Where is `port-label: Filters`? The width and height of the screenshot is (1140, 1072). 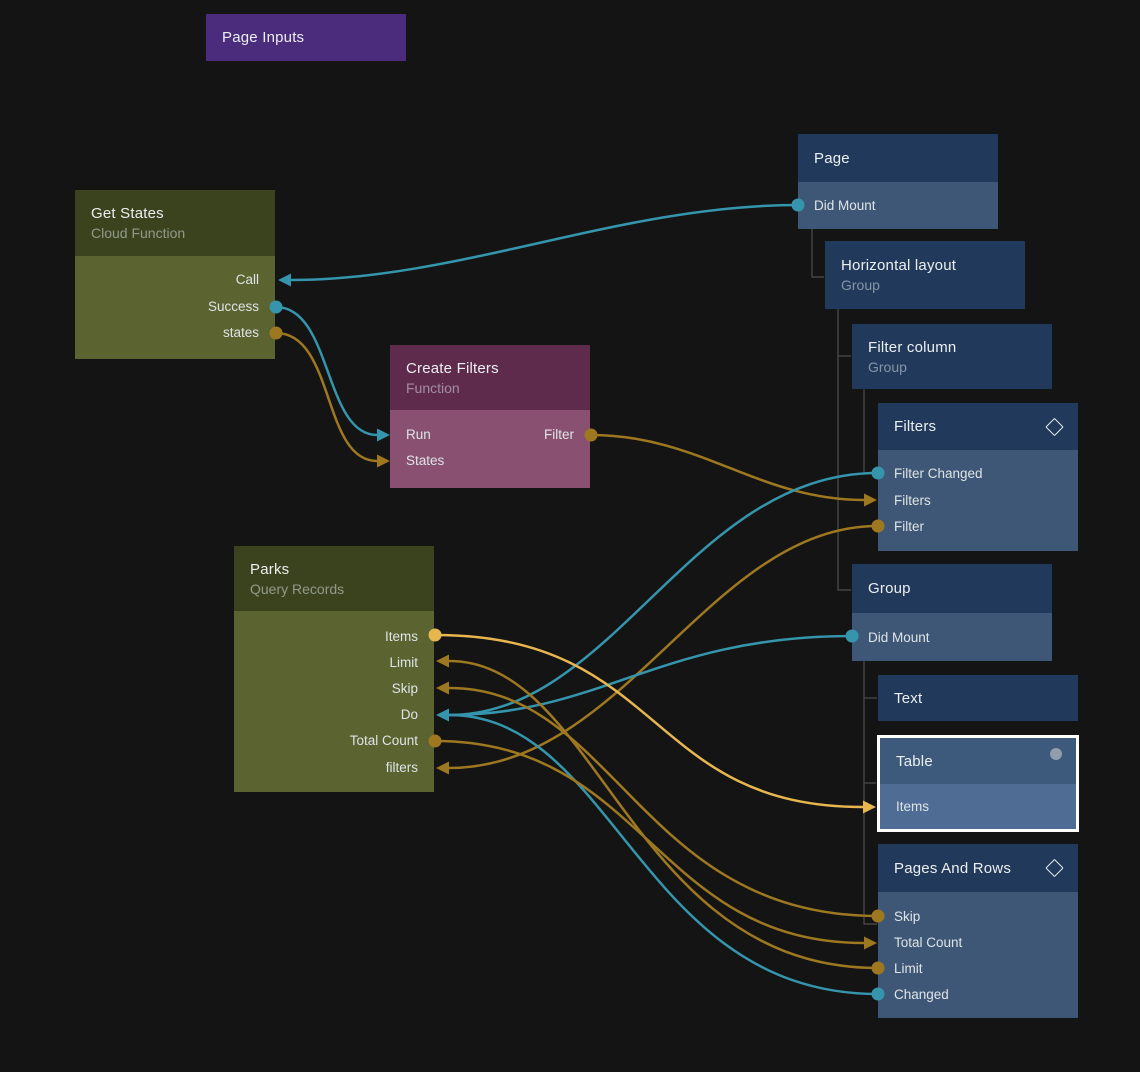 port-label: Filters is located at coordinates (912, 500).